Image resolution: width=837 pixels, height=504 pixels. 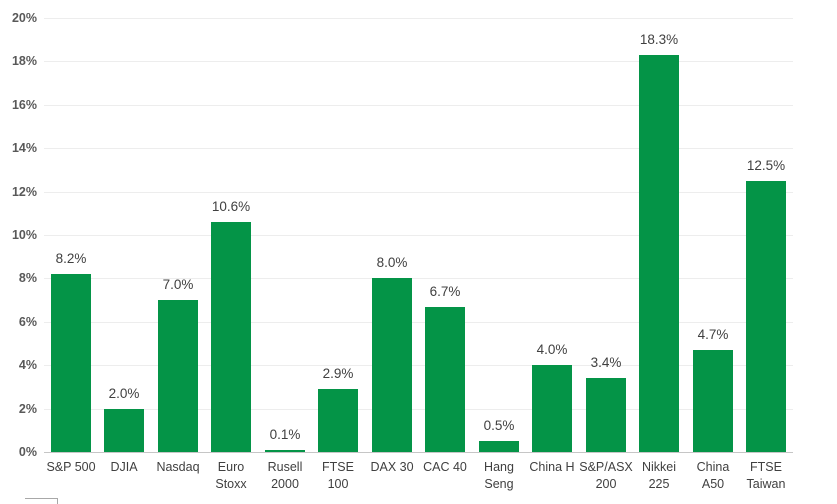 What do you see at coordinates (285, 451) in the screenshot?
I see `bar-Rusell 2000` at bounding box center [285, 451].